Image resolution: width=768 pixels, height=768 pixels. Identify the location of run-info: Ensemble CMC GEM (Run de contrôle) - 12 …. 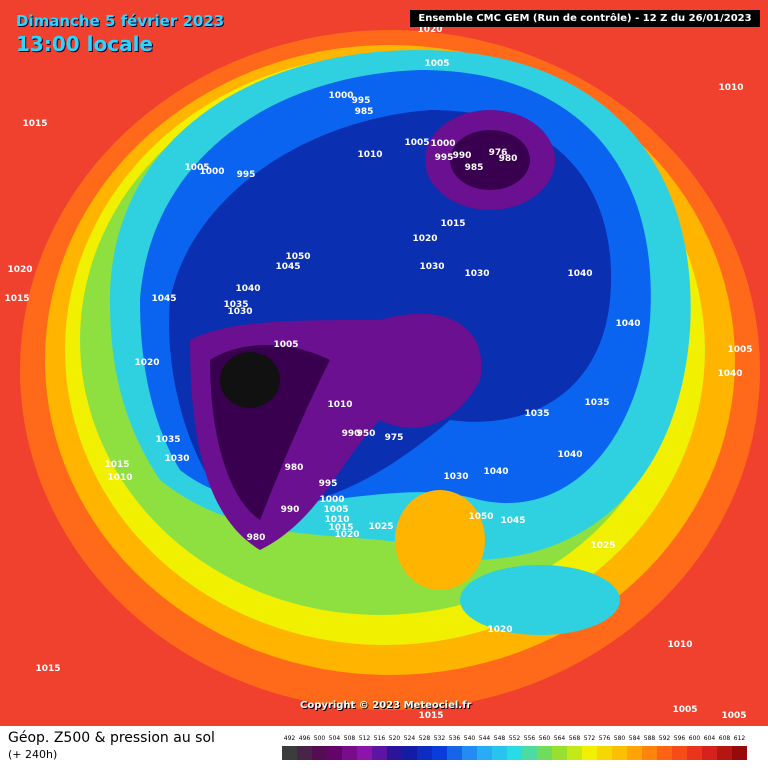
(585, 18).